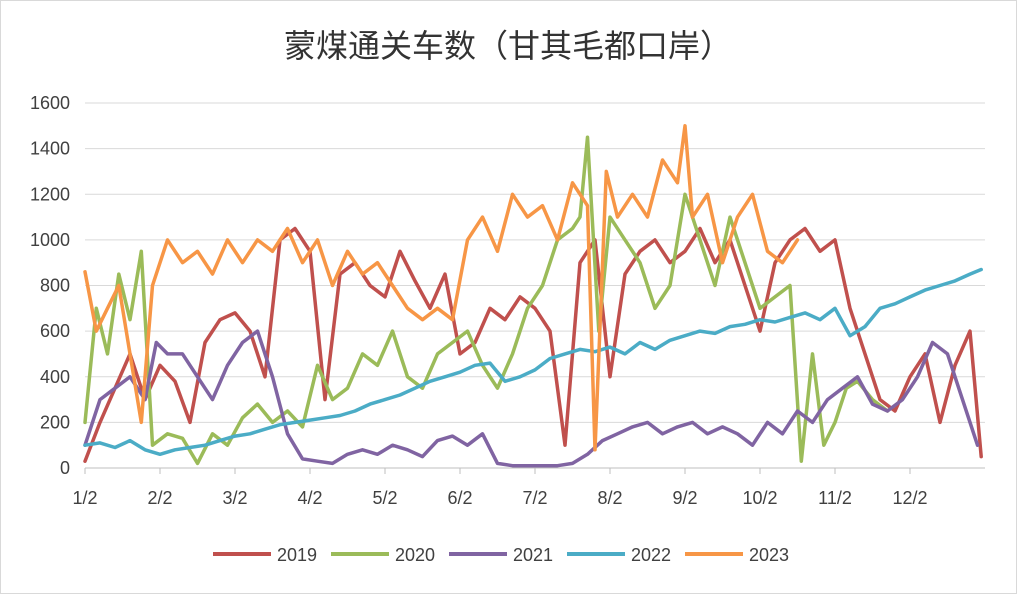 This screenshot has width=1017, height=594. I want to click on y-tick-label: 1000, so click(50, 240).